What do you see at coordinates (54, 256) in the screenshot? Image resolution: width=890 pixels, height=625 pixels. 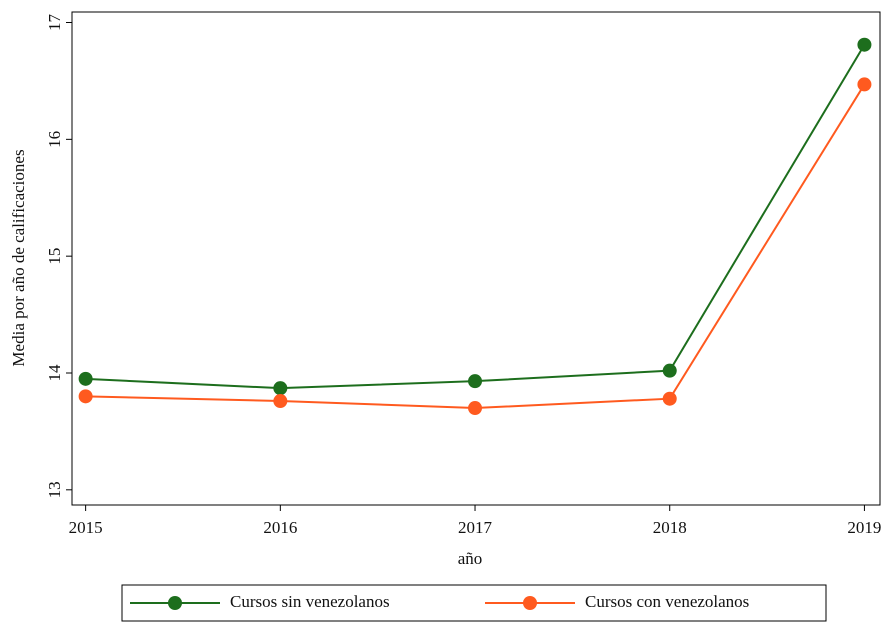 I see `y-tick-label: 15` at bounding box center [54, 256].